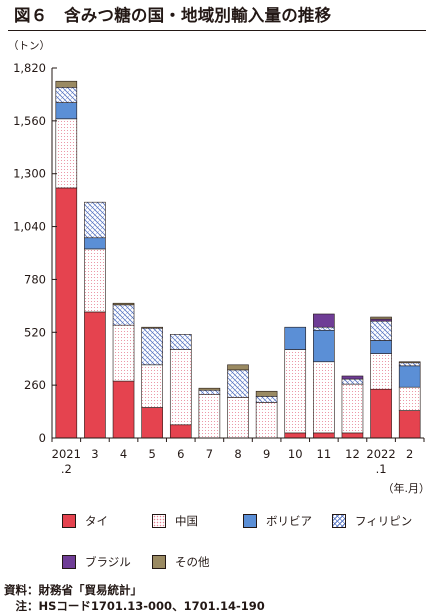 The width and height of the screenshot is (435, 615). Describe the element at coordinates (339, 521) in the screenshot. I see `legend-swatch-philippines` at that location.